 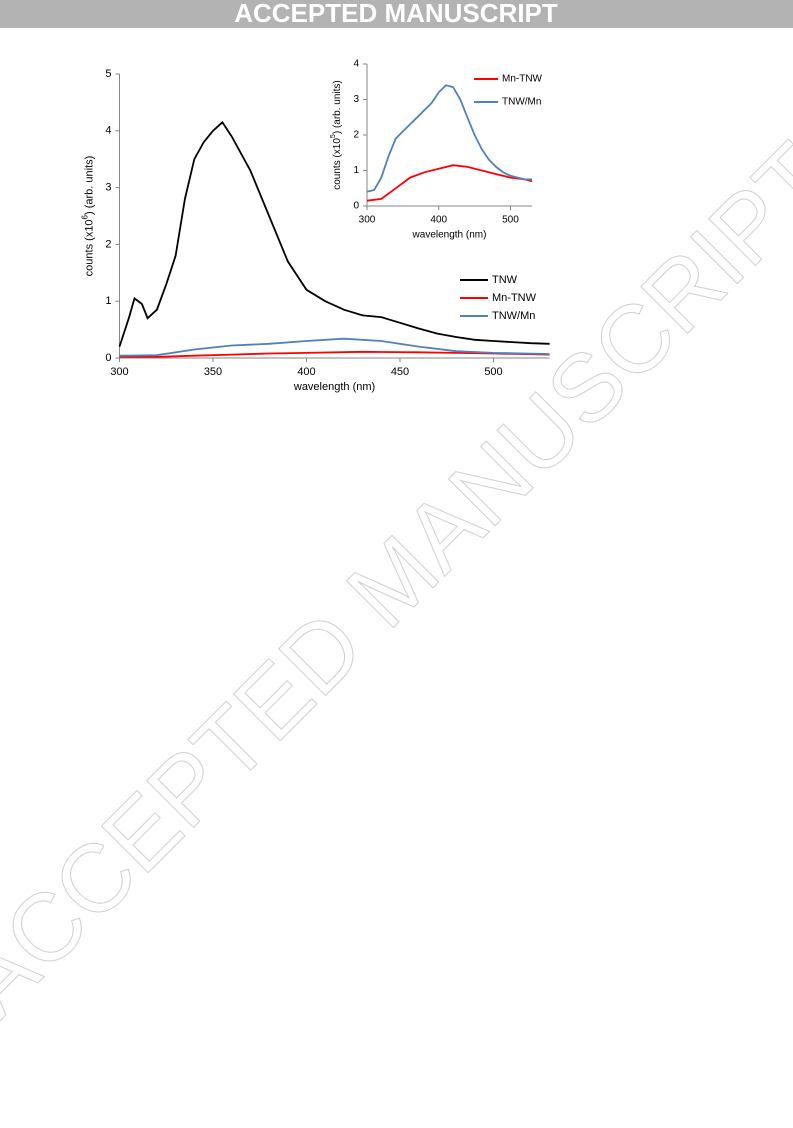 I want to click on banner-text: ACCEPTED MANUSCRIPT, so click(x=396, y=14).